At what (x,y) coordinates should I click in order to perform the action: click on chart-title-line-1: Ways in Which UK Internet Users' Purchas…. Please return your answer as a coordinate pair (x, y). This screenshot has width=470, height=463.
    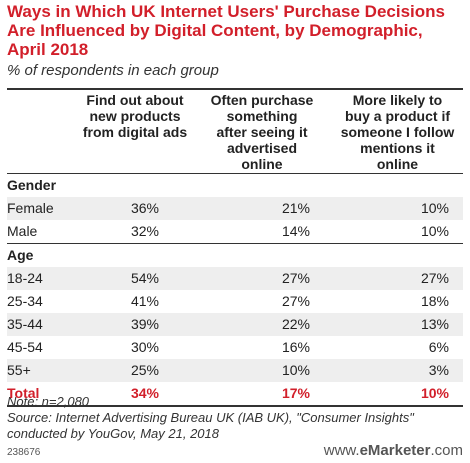
    Looking at the image, I should click on (226, 11).